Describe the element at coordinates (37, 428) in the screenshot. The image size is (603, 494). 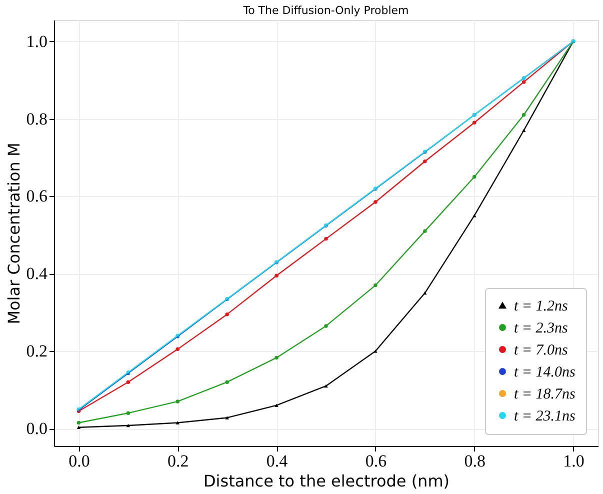
I see `y-tick-label: 0.0` at that location.